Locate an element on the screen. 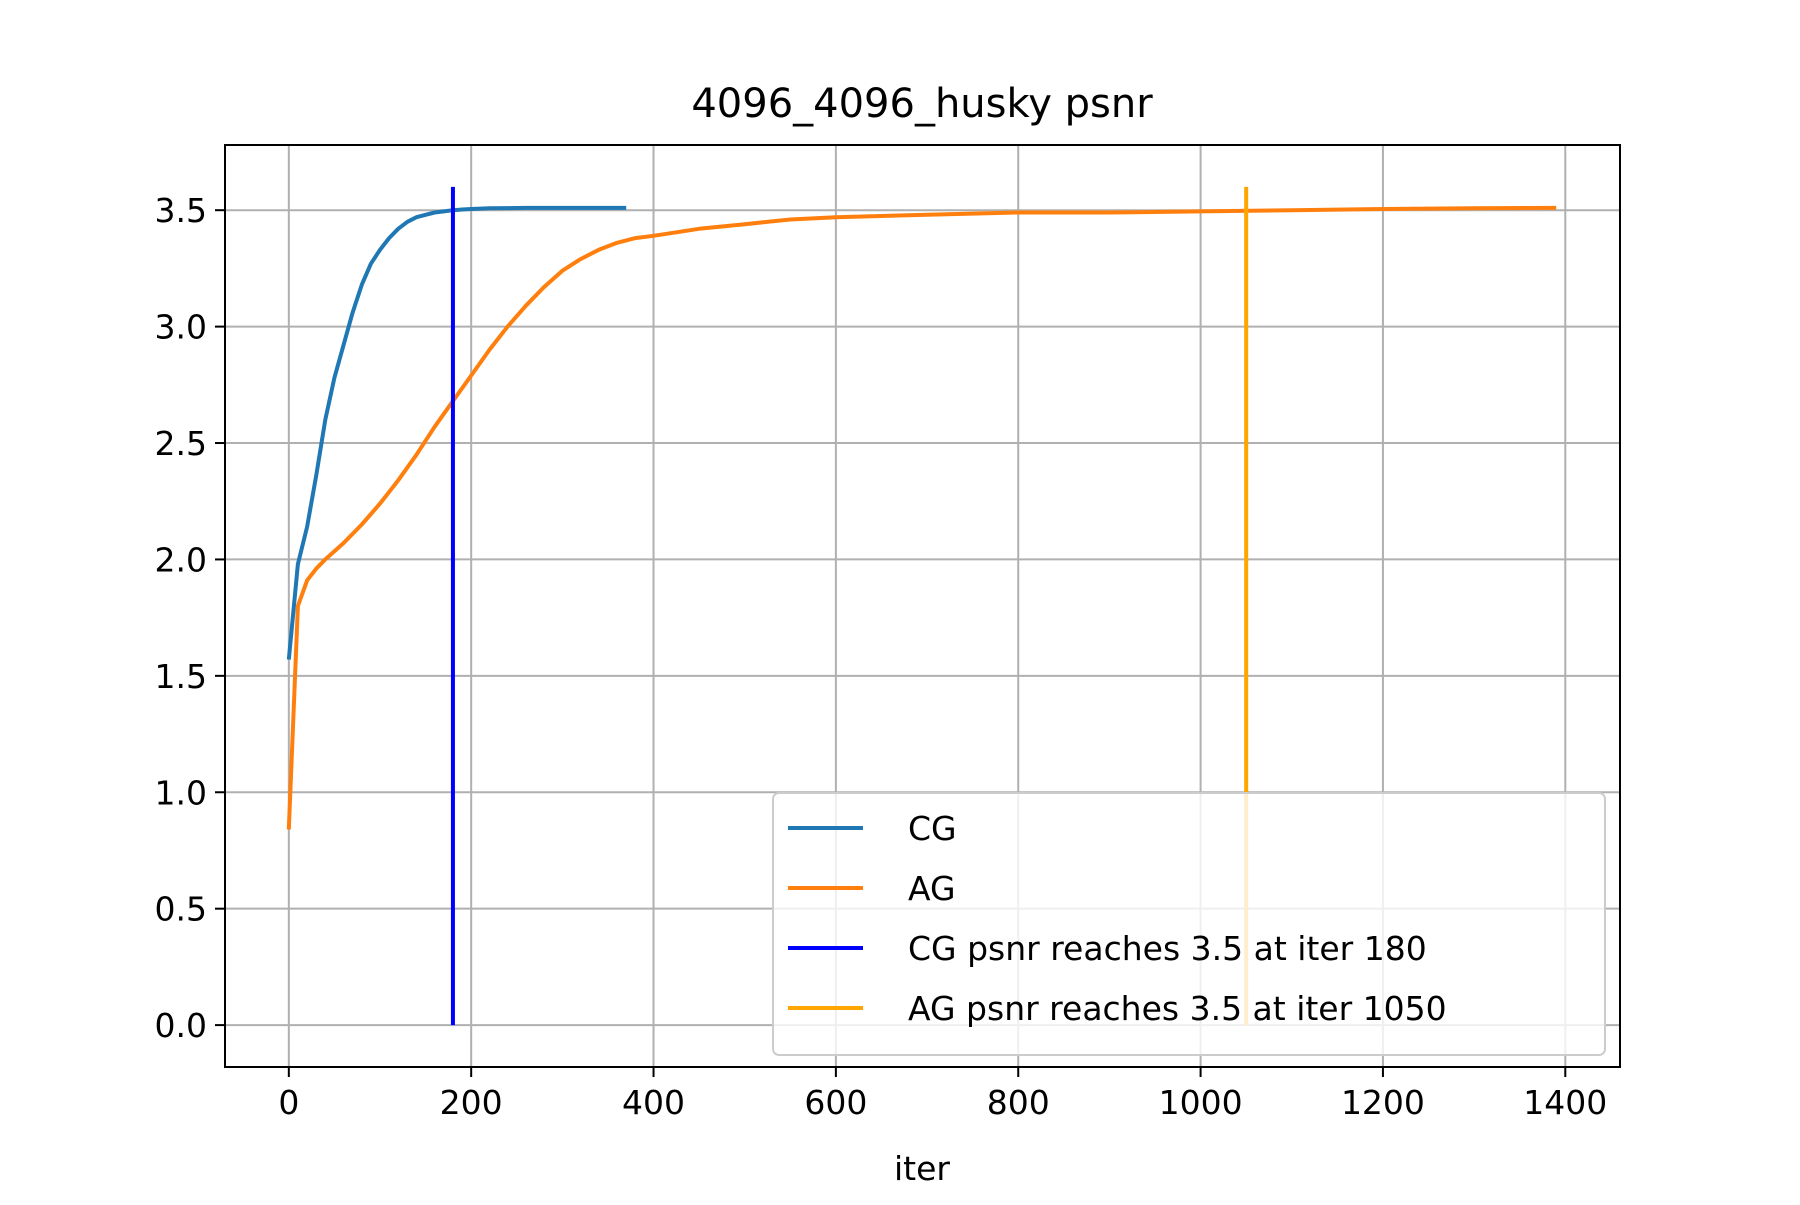 The image size is (1800, 1205). y-tick-label: 1.5 is located at coordinates (181, 676).